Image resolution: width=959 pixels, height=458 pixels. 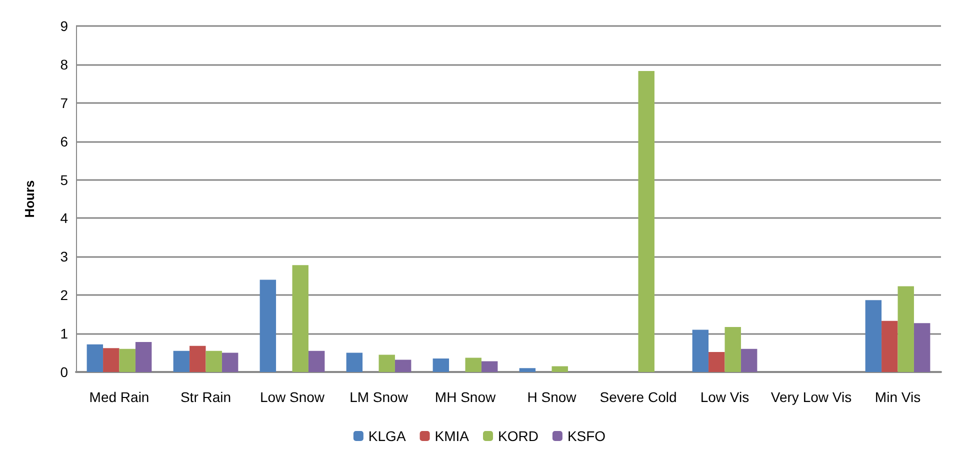 I want to click on y-tick-label: 5, so click(x=64, y=180).